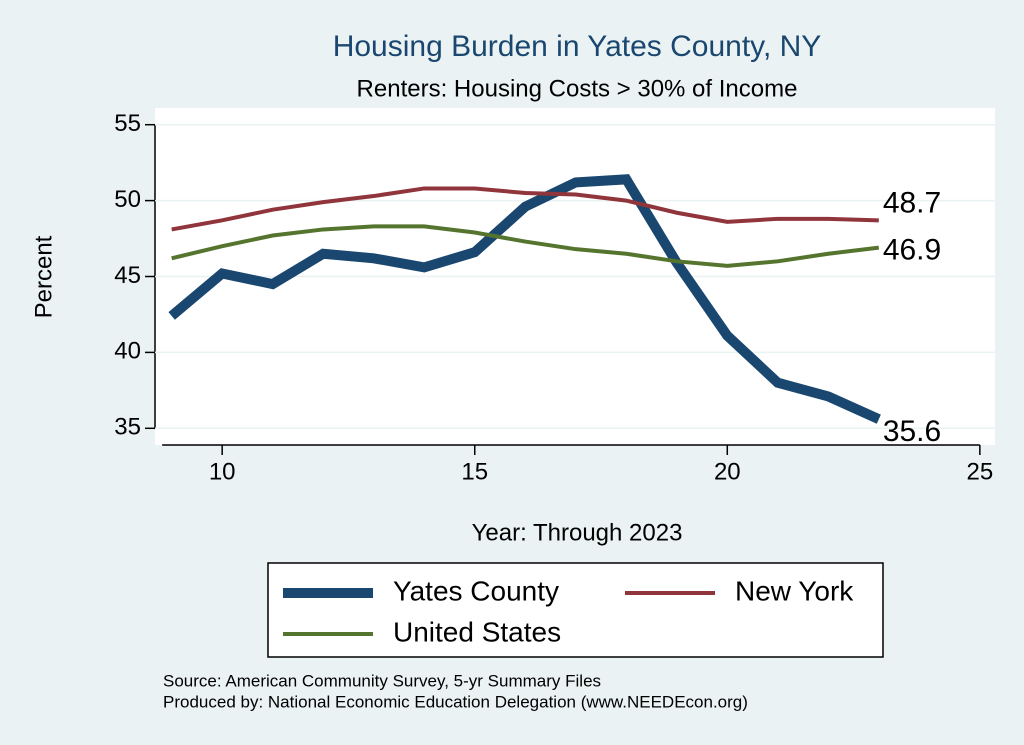 This screenshot has height=745, width=1024. What do you see at coordinates (476, 590) in the screenshot?
I see `legend-label: Yates County` at bounding box center [476, 590].